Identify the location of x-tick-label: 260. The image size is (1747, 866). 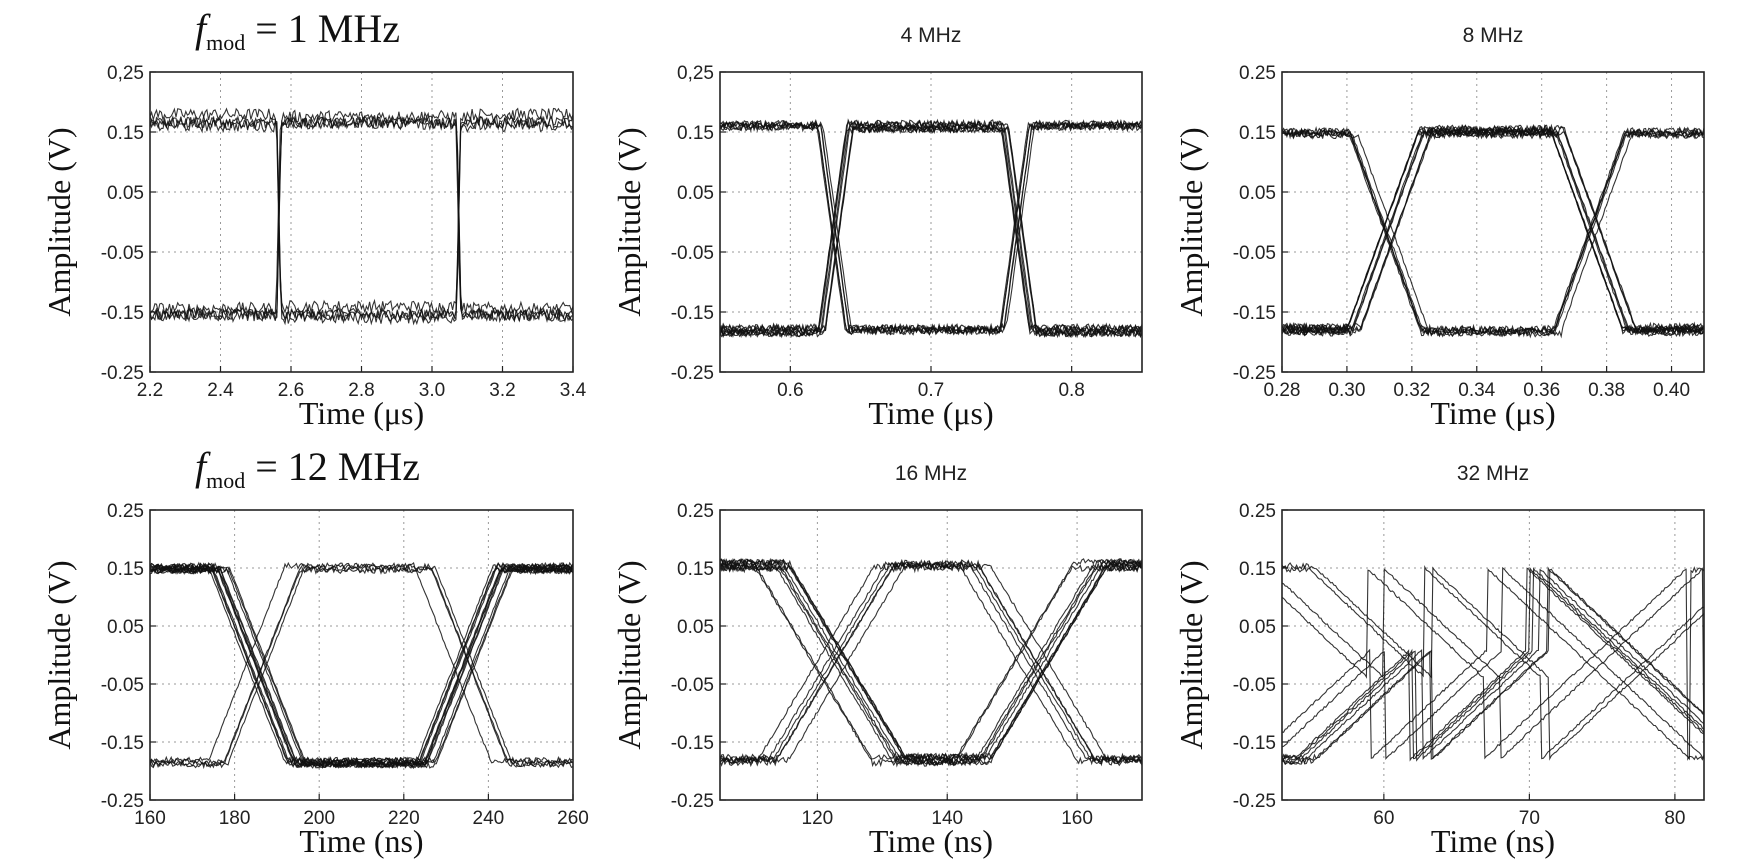
(573, 818).